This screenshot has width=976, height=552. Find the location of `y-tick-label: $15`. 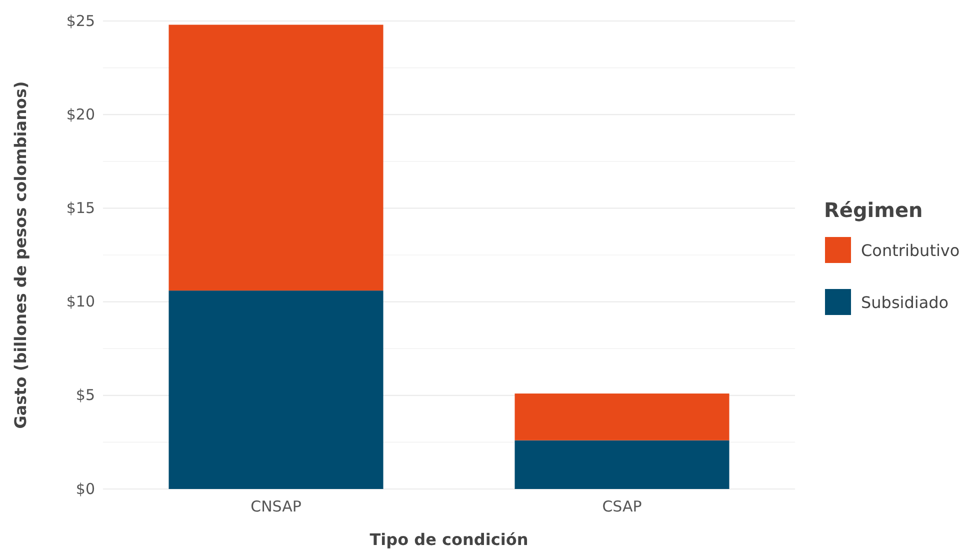

y-tick-label: $15 is located at coordinates (80, 208).